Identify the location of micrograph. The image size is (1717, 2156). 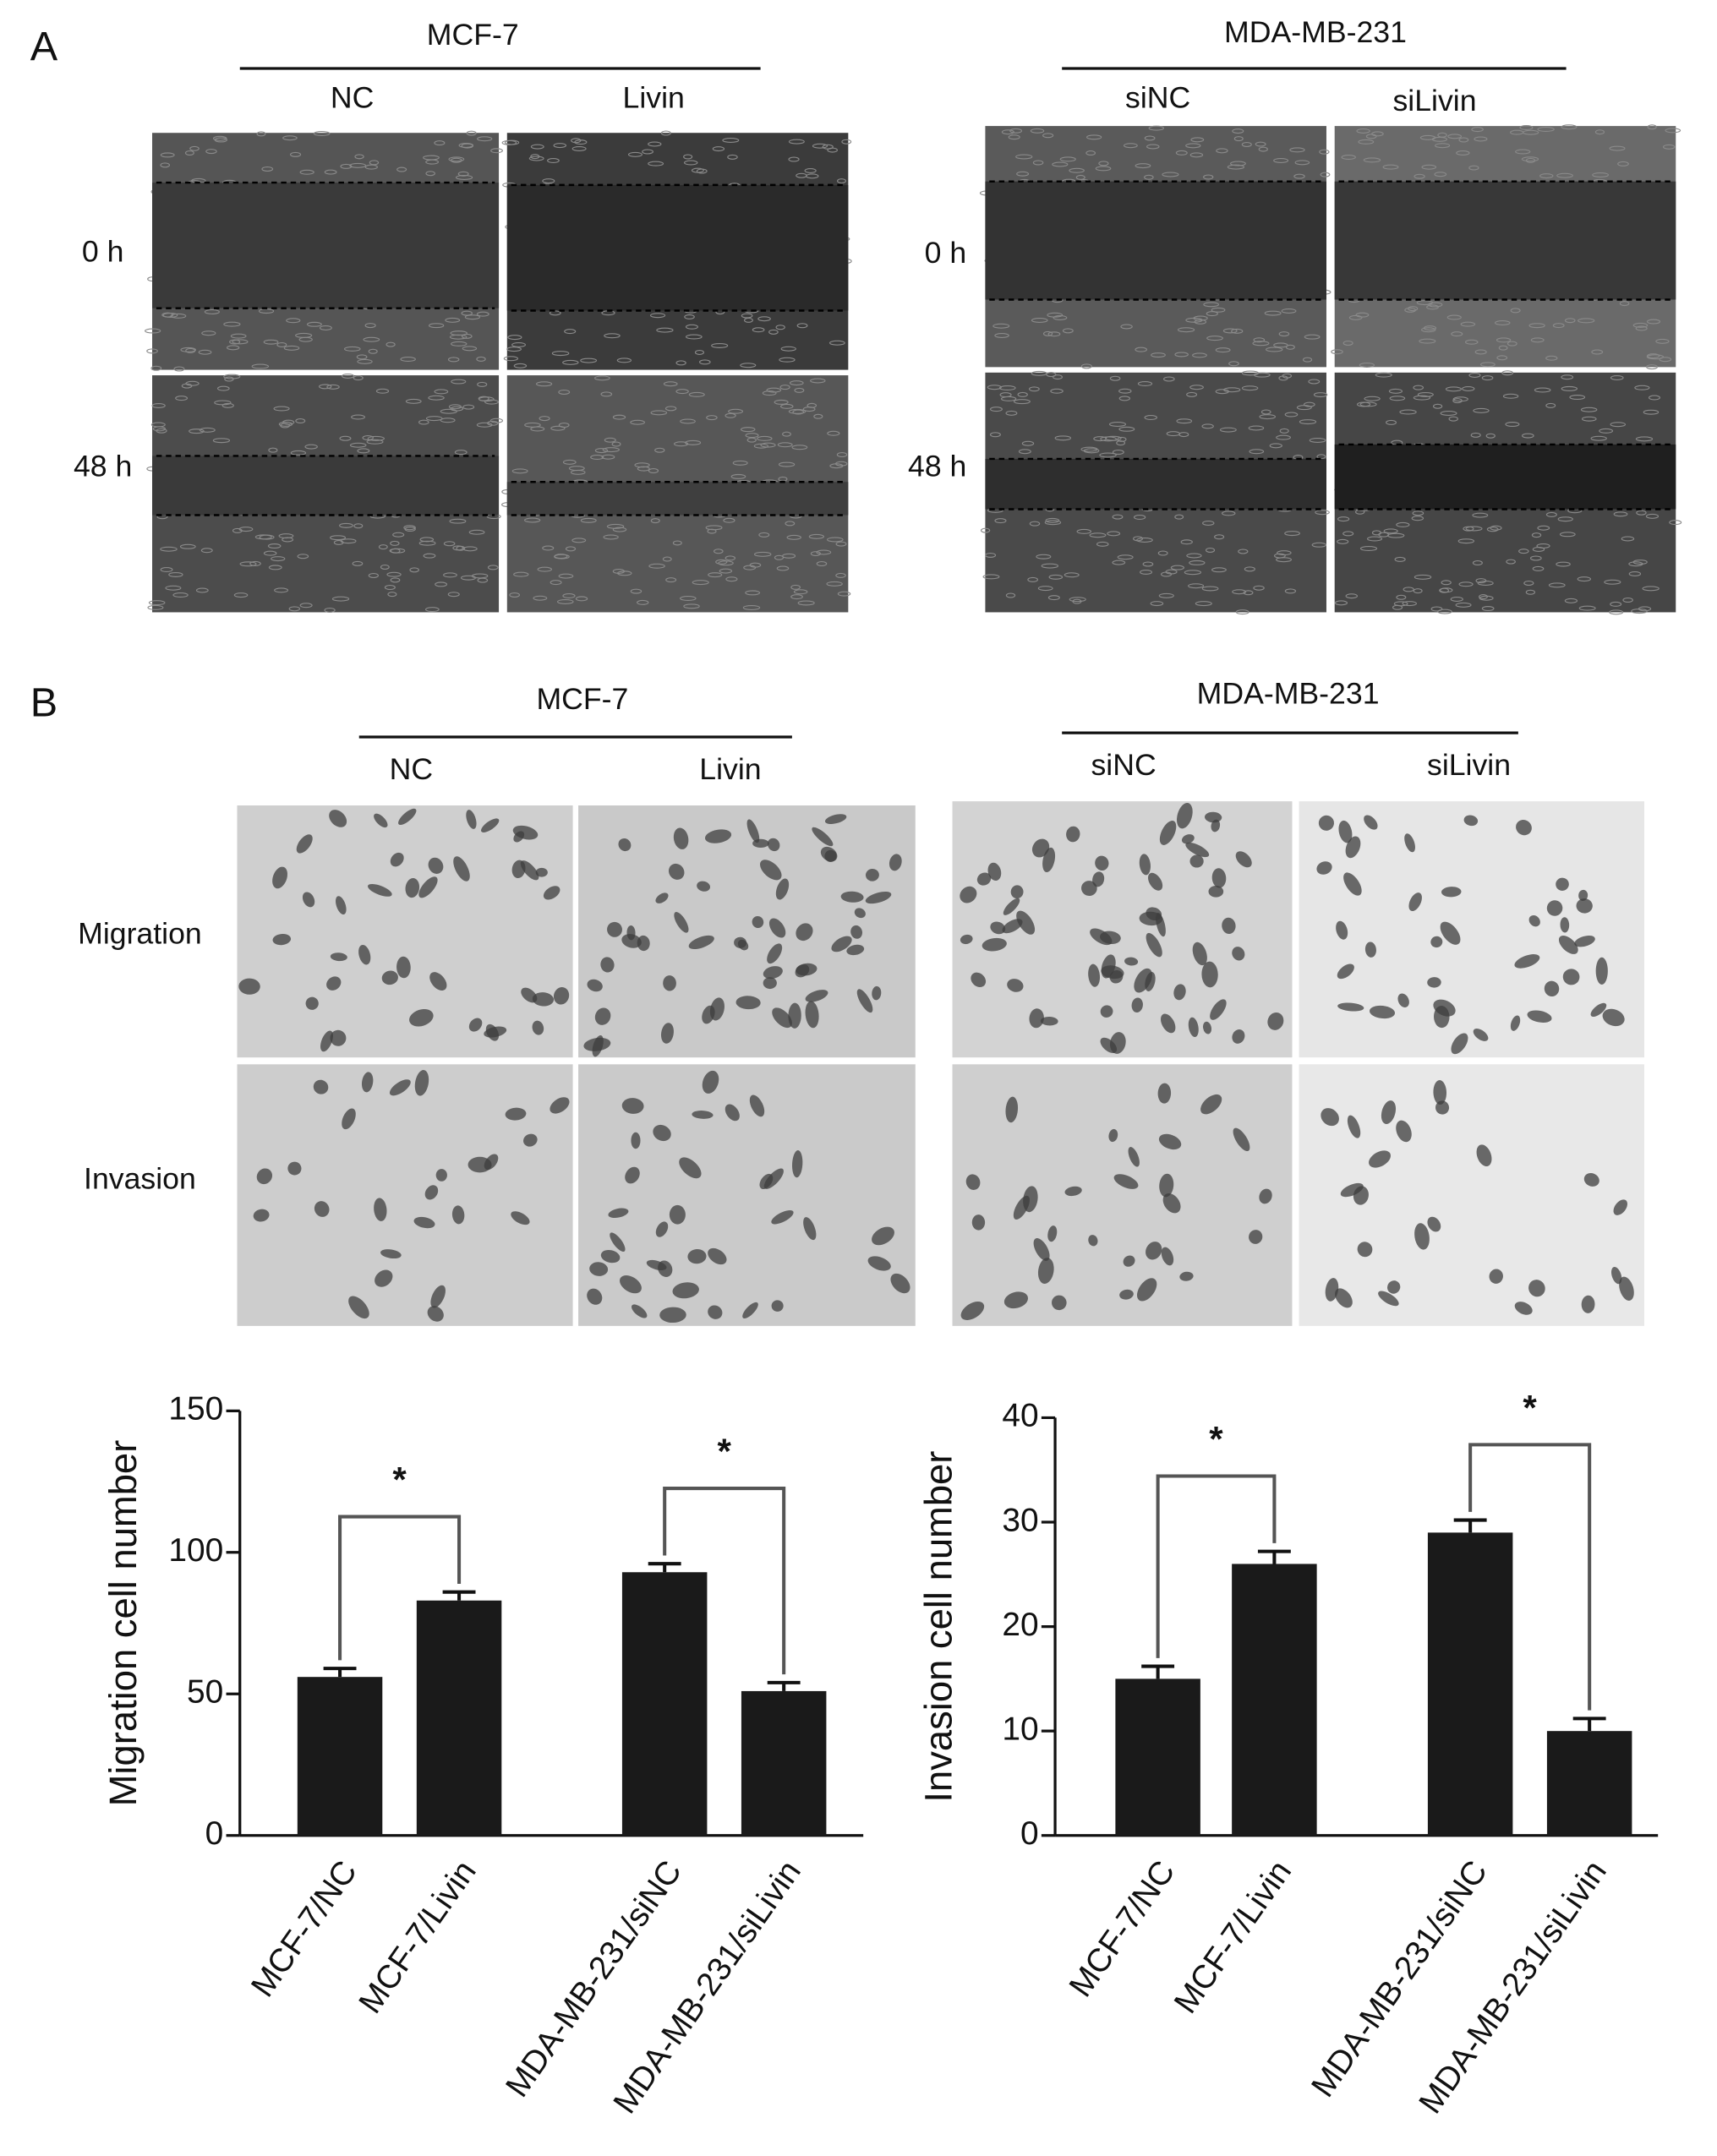
(747, 931).